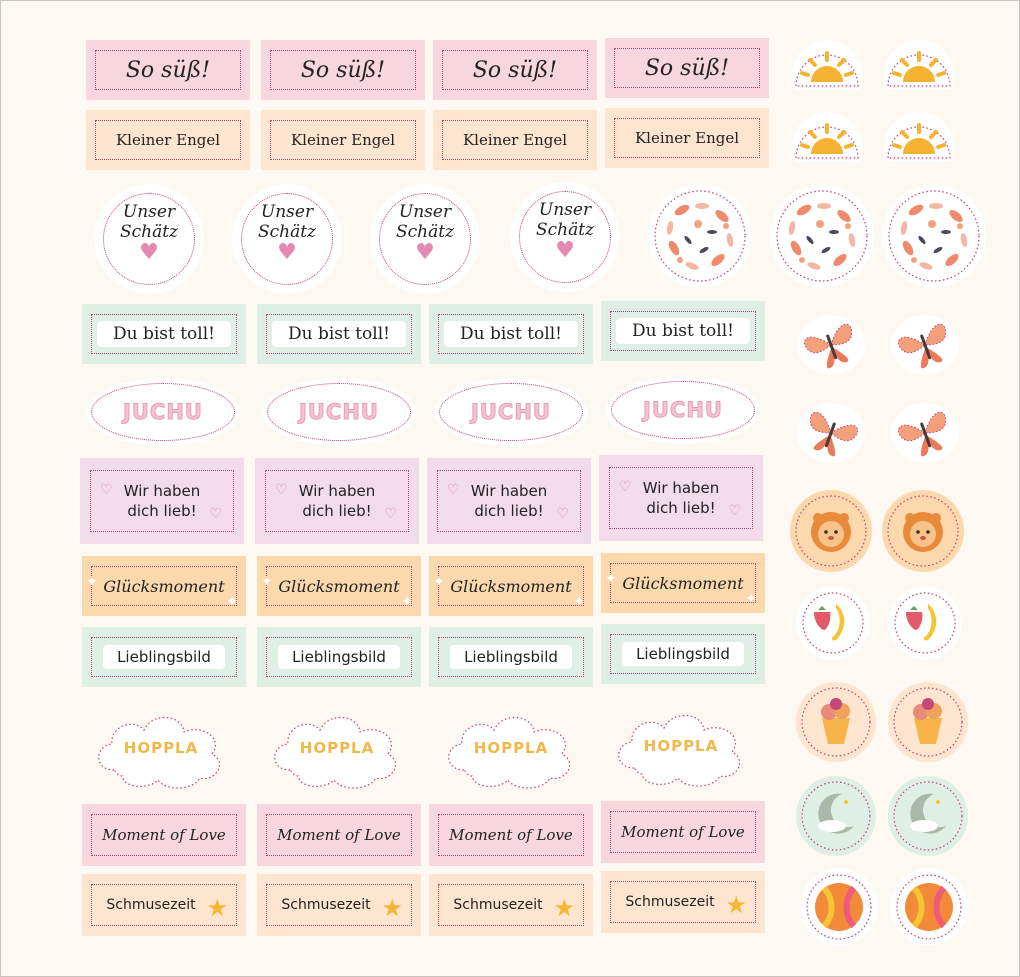 This screenshot has height=977, width=1020. Describe the element at coordinates (836, 722) in the screenshot. I see `ice-cream-icon` at that location.